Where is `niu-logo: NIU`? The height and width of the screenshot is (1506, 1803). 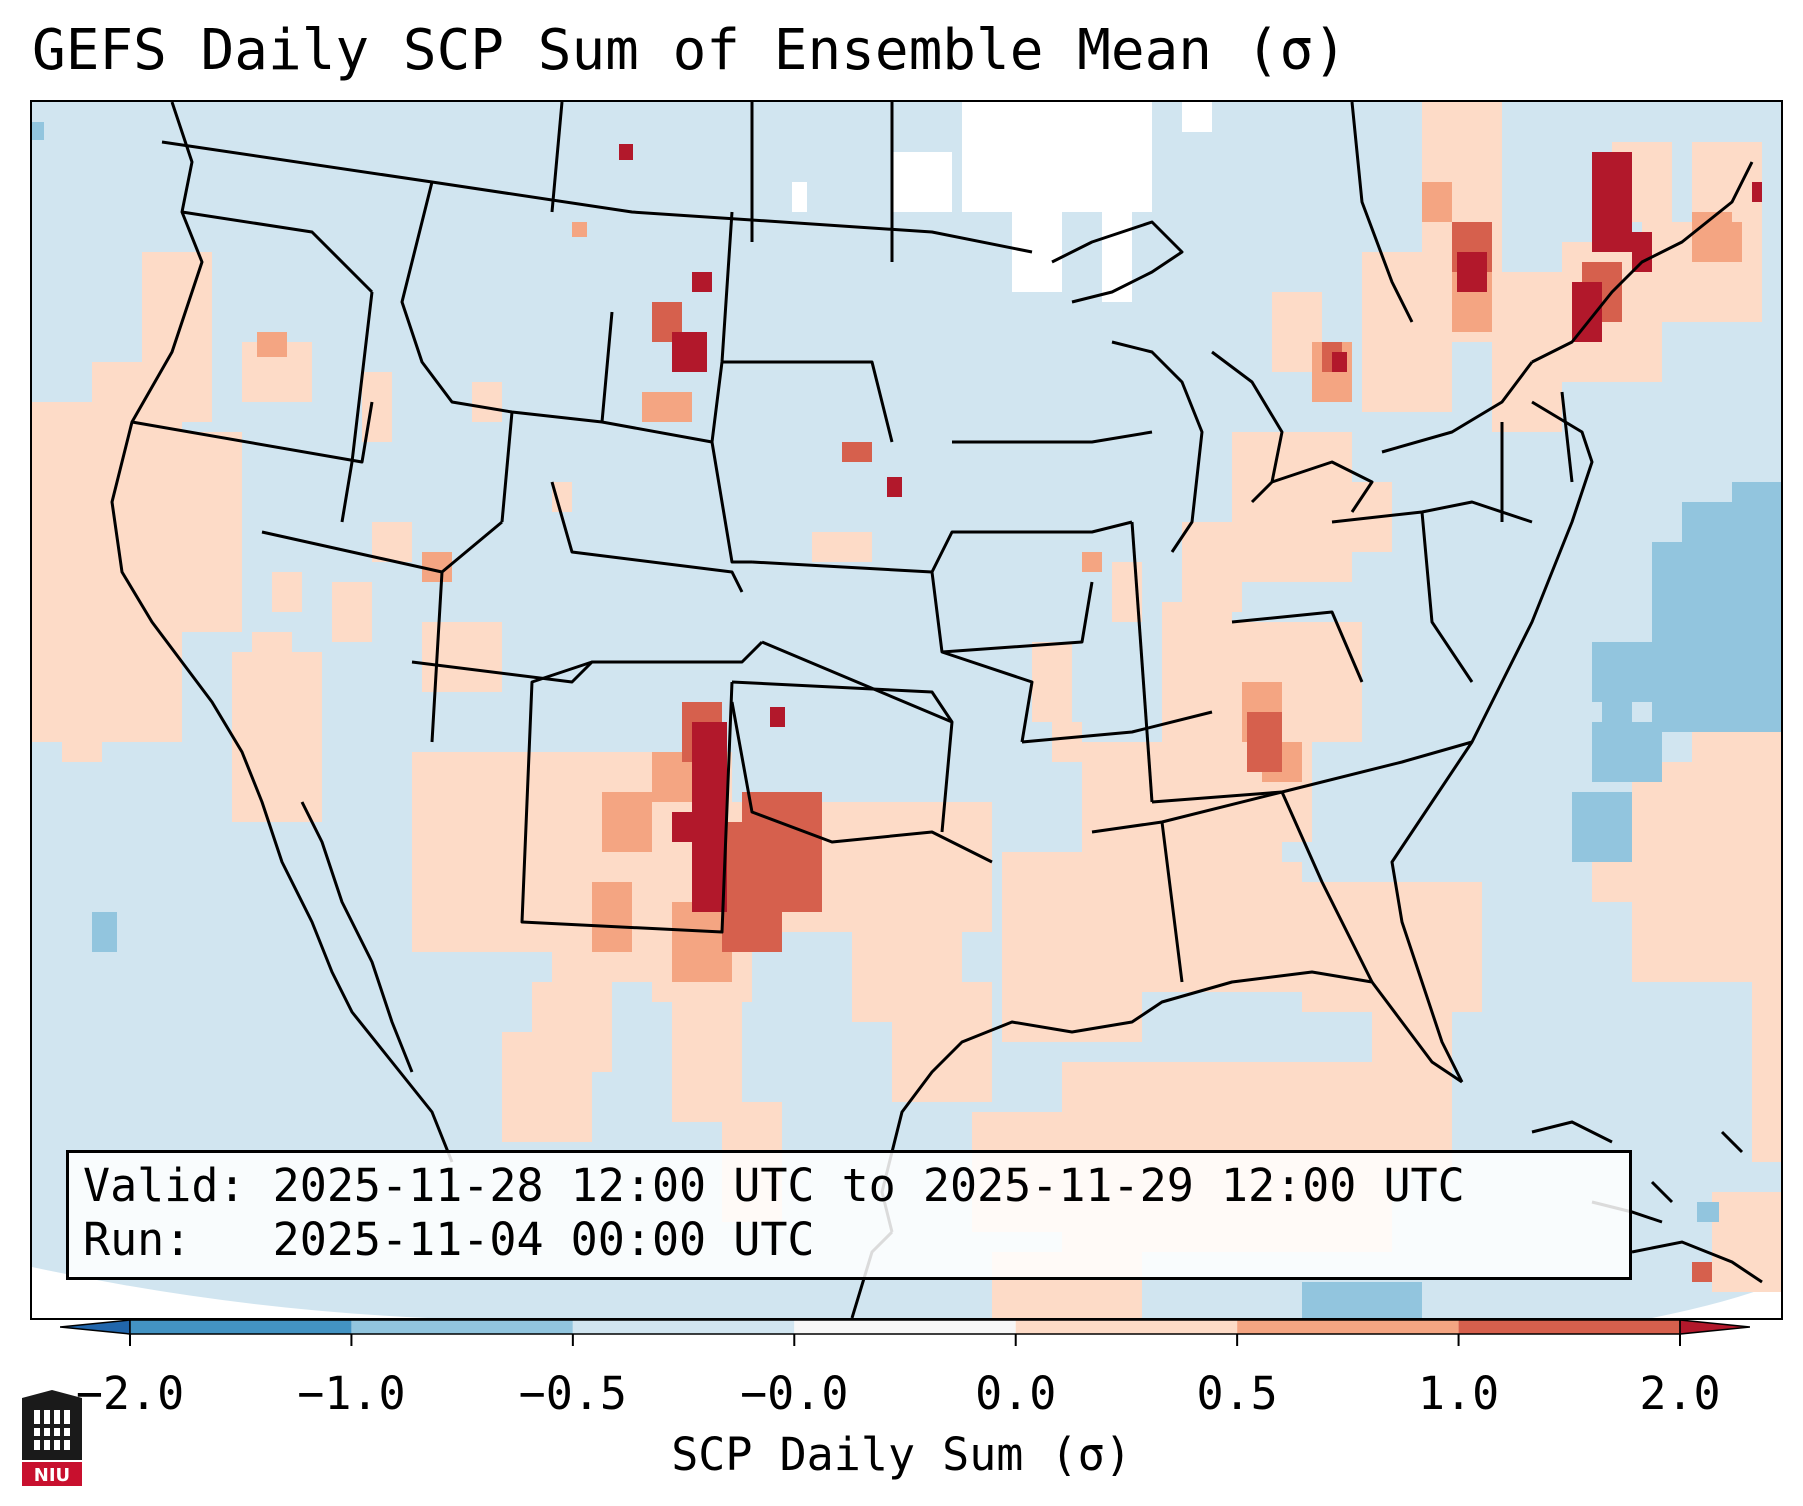
niu-logo: NIU is located at coordinates (52, 1438).